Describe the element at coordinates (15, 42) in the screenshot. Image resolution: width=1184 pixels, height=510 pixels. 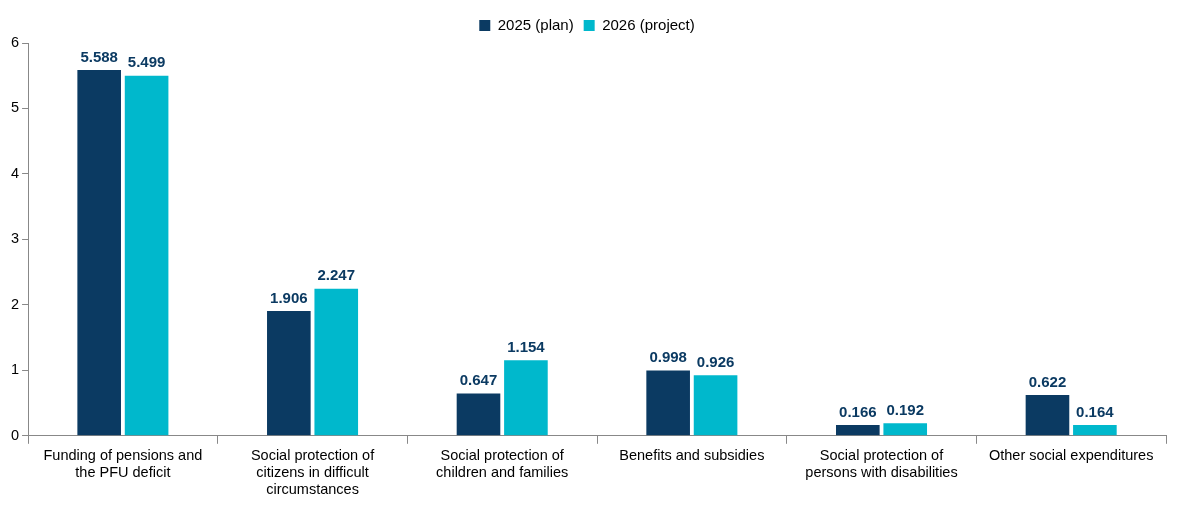
I see `y-tick-label: 6` at that location.